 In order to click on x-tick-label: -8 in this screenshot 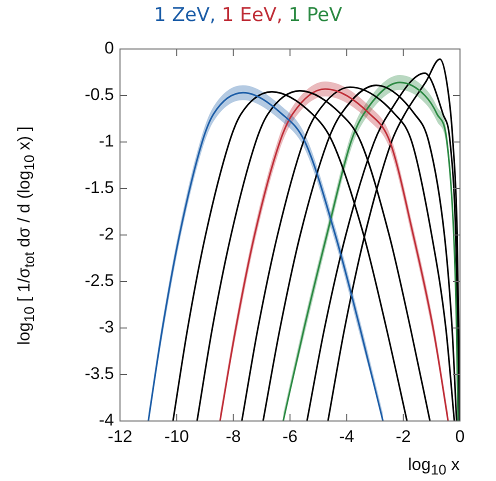, I will do `click(233, 436)`.